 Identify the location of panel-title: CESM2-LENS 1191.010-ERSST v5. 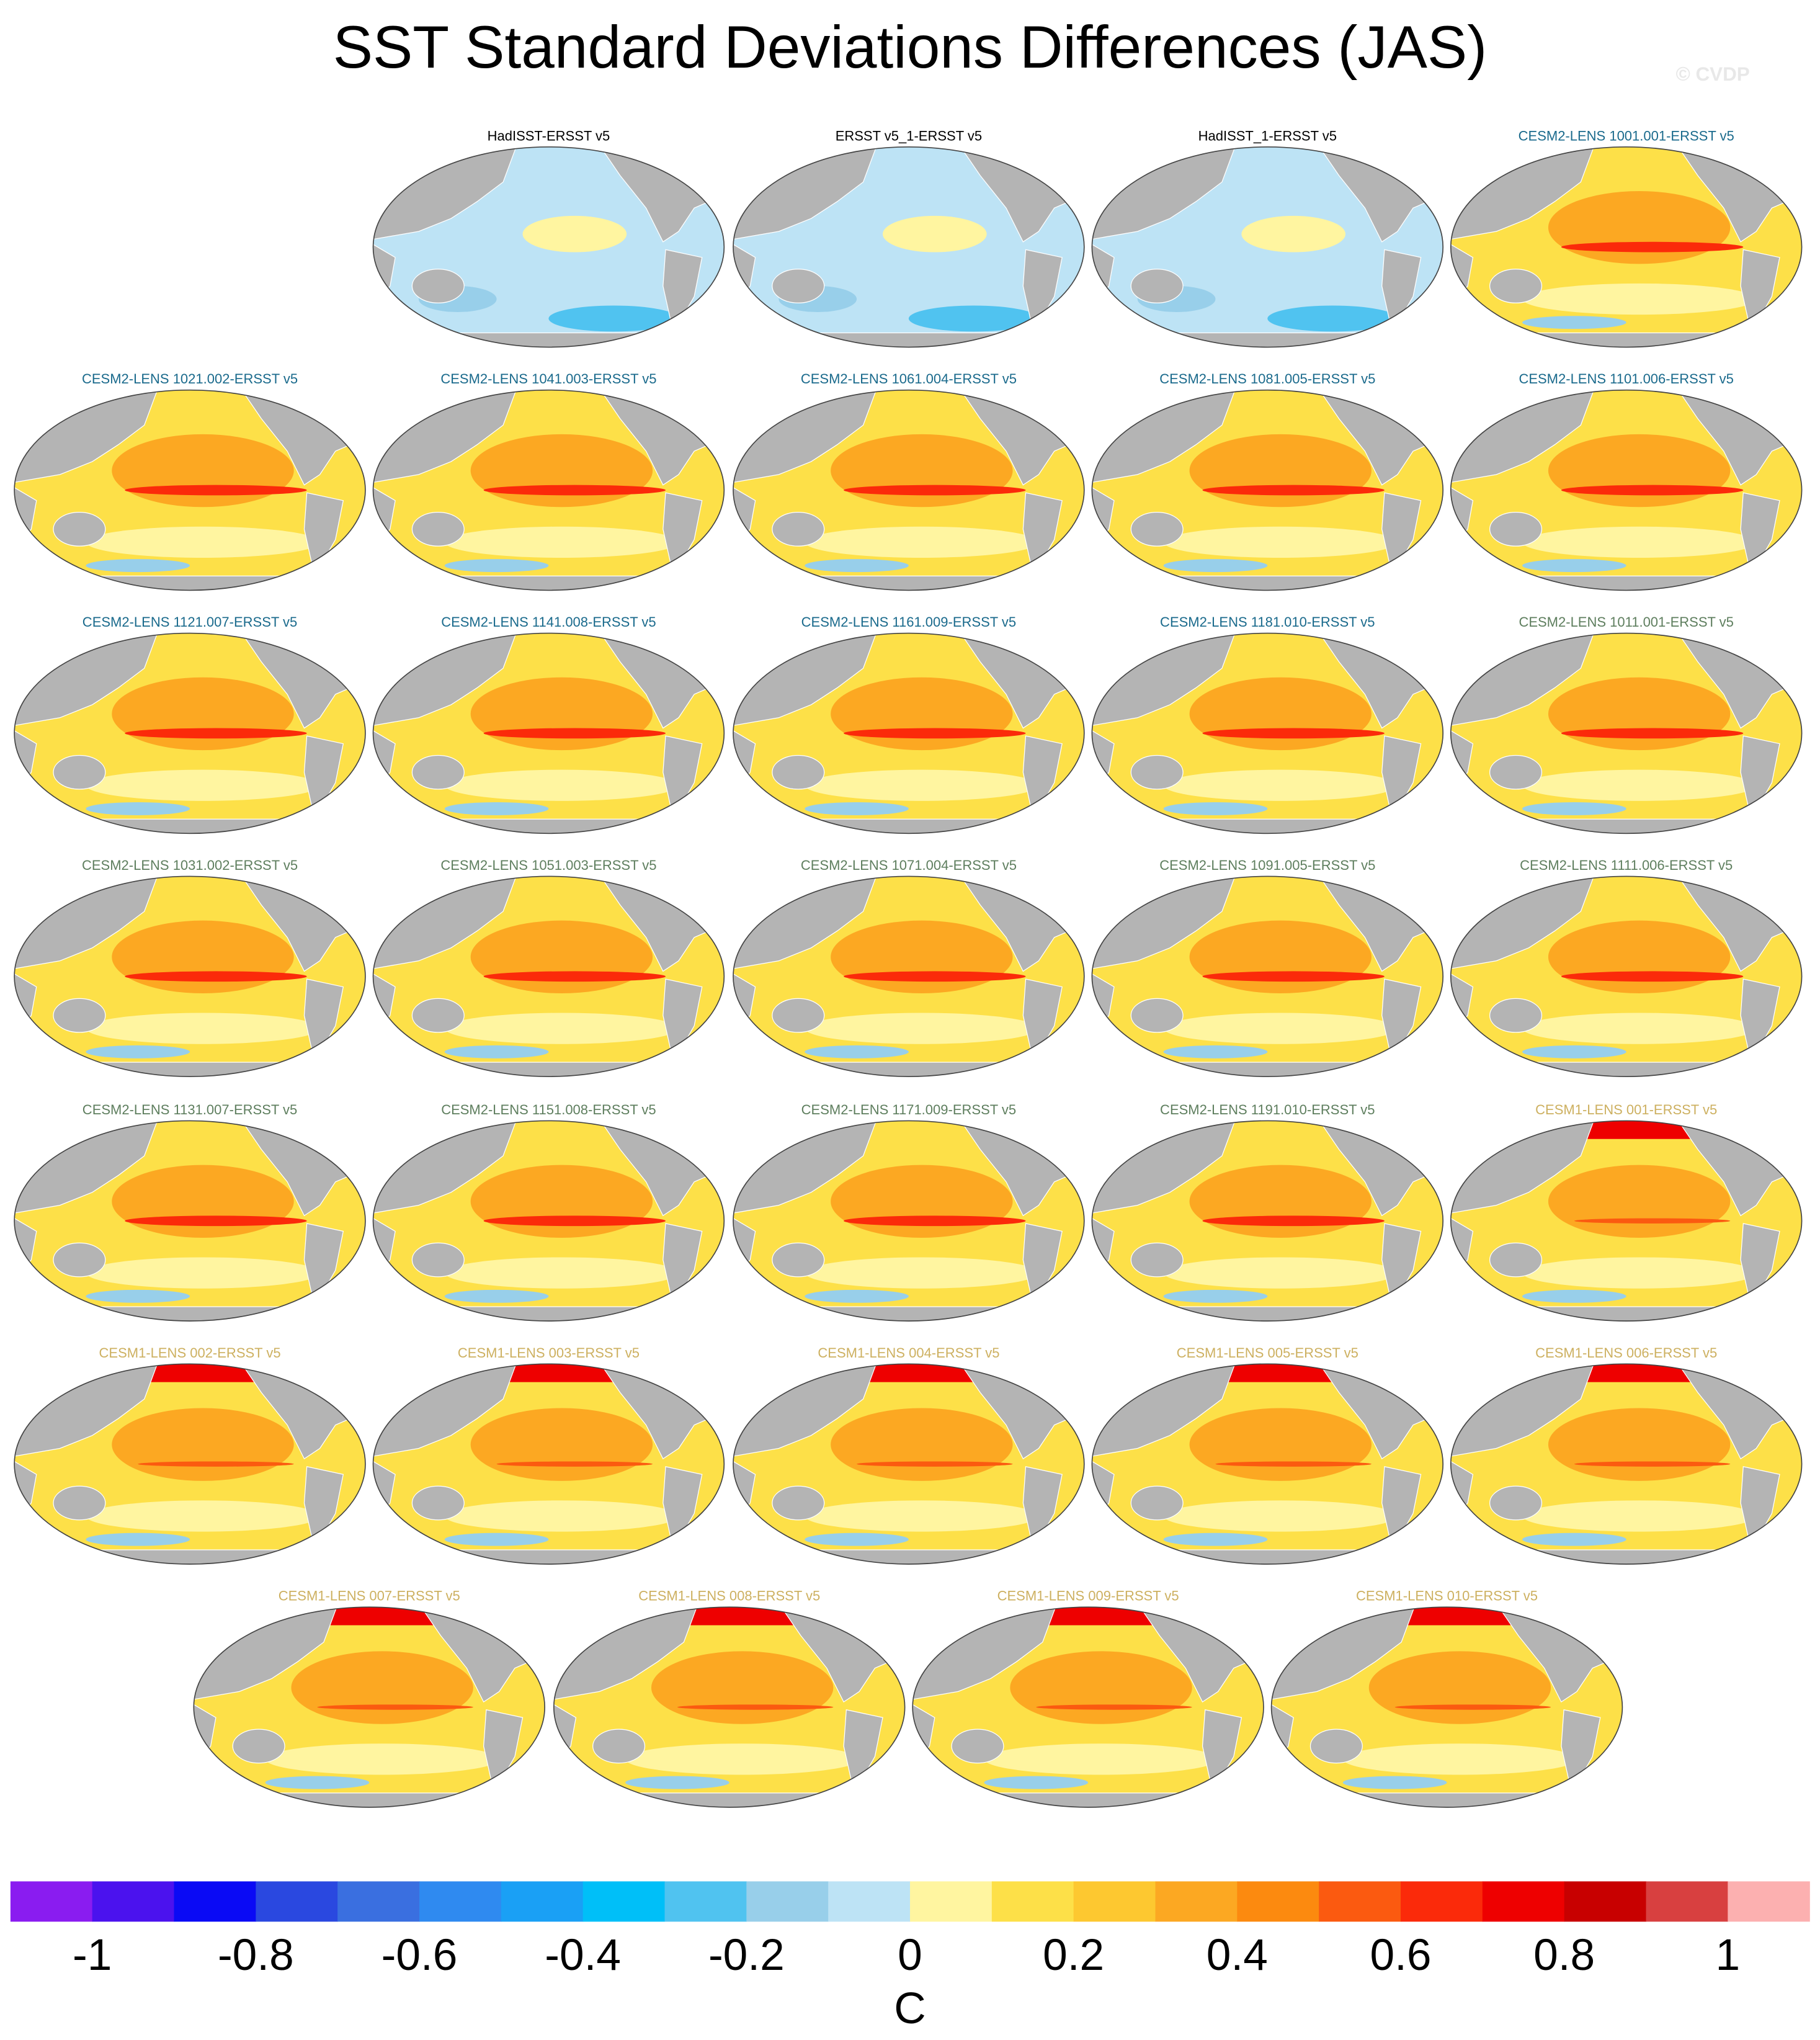
(1267, 1109).